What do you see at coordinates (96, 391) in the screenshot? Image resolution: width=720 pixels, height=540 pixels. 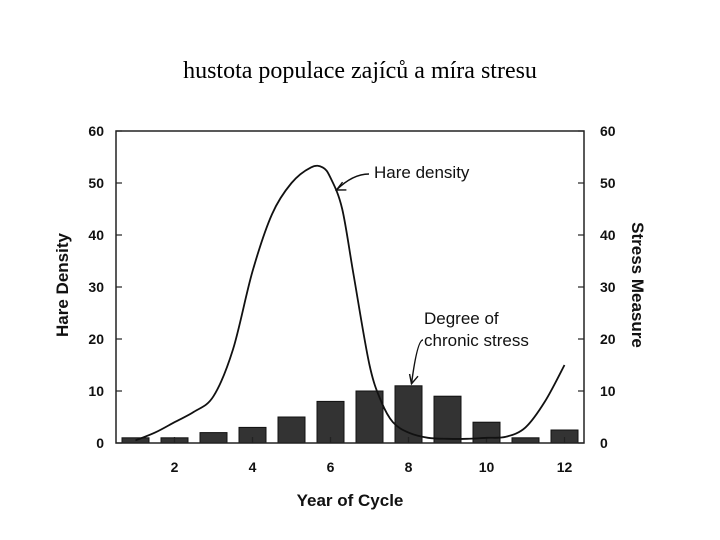 I see `y-tick-label-left-10: 10` at bounding box center [96, 391].